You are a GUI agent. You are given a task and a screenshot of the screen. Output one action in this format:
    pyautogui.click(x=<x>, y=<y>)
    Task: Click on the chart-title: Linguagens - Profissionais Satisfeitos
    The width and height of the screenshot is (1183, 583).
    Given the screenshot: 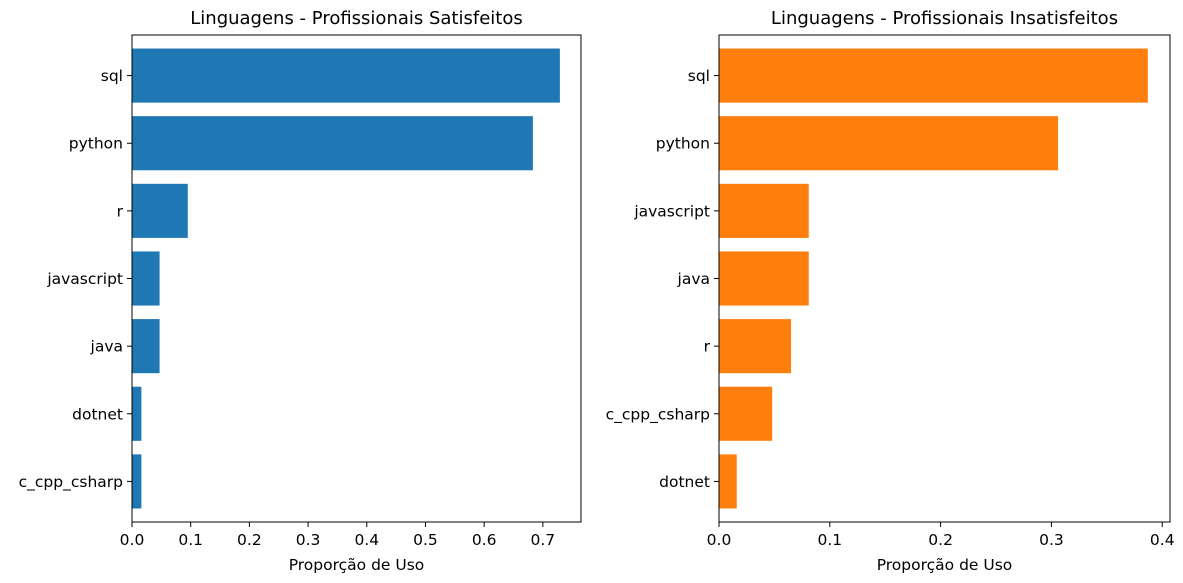 What is the action you would take?
    pyautogui.click(x=356, y=18)
    